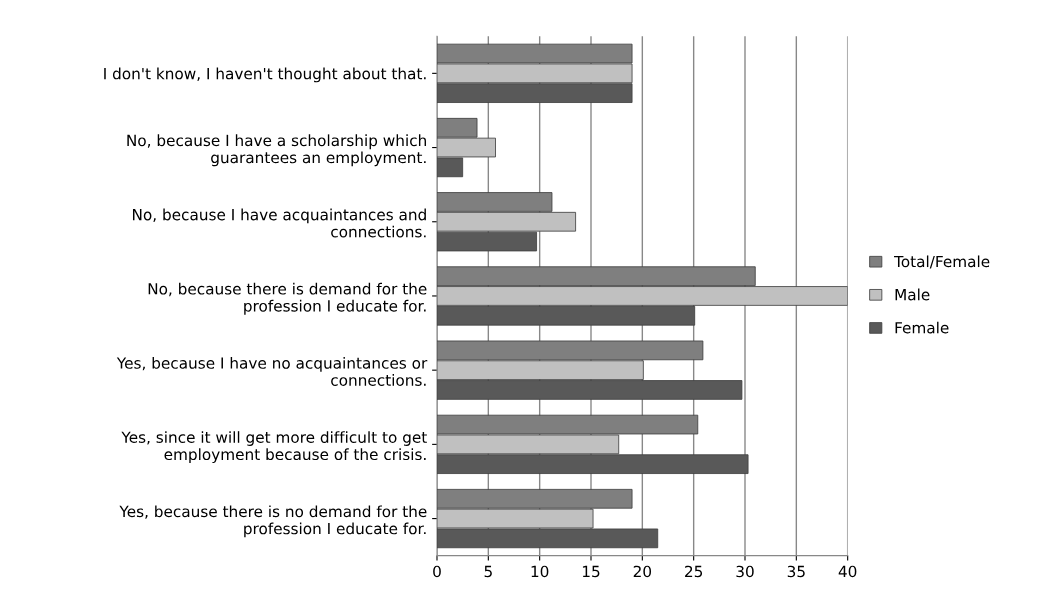  Describe the element at coordinates (694, 571) in the screenshot. I see `x-tick-label: 25` at that location.